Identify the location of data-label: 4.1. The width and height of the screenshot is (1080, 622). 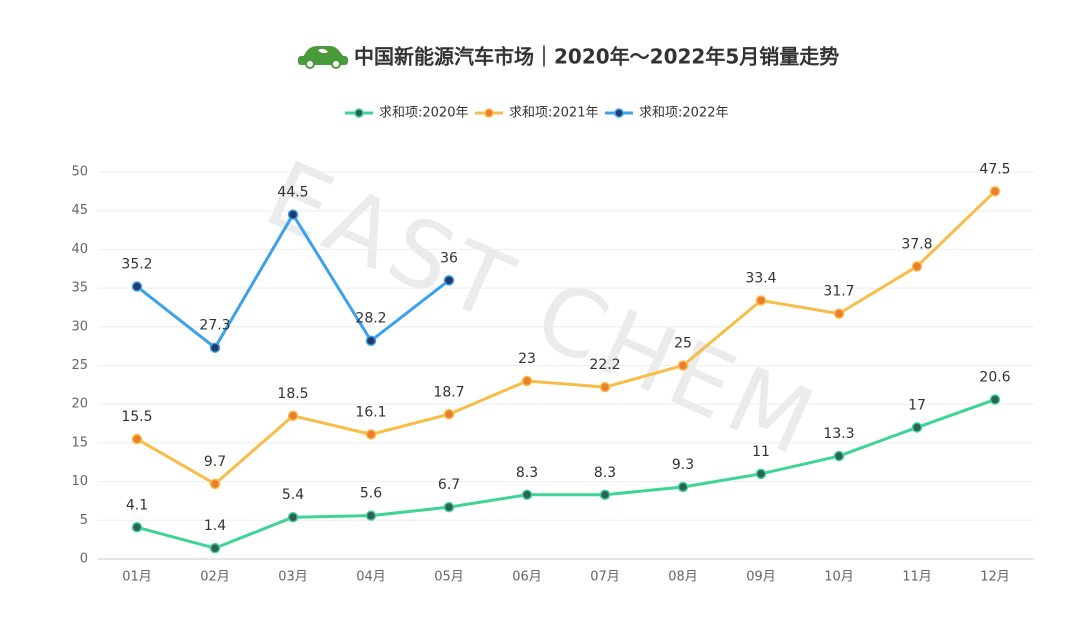
(137, 505).